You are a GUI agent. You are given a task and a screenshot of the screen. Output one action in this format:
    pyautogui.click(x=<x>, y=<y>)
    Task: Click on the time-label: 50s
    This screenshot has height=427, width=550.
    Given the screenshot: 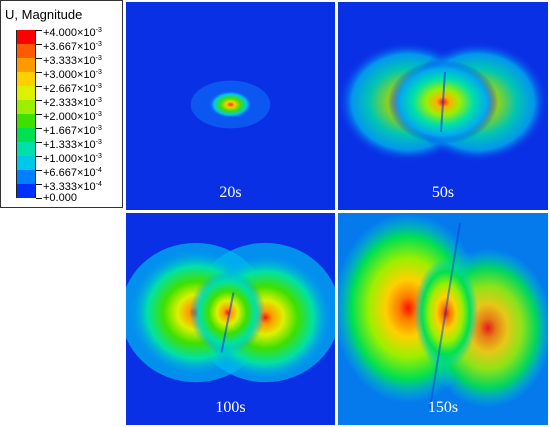 What is the action you would take?
    pyautogui.click(x=443, y=192)
    